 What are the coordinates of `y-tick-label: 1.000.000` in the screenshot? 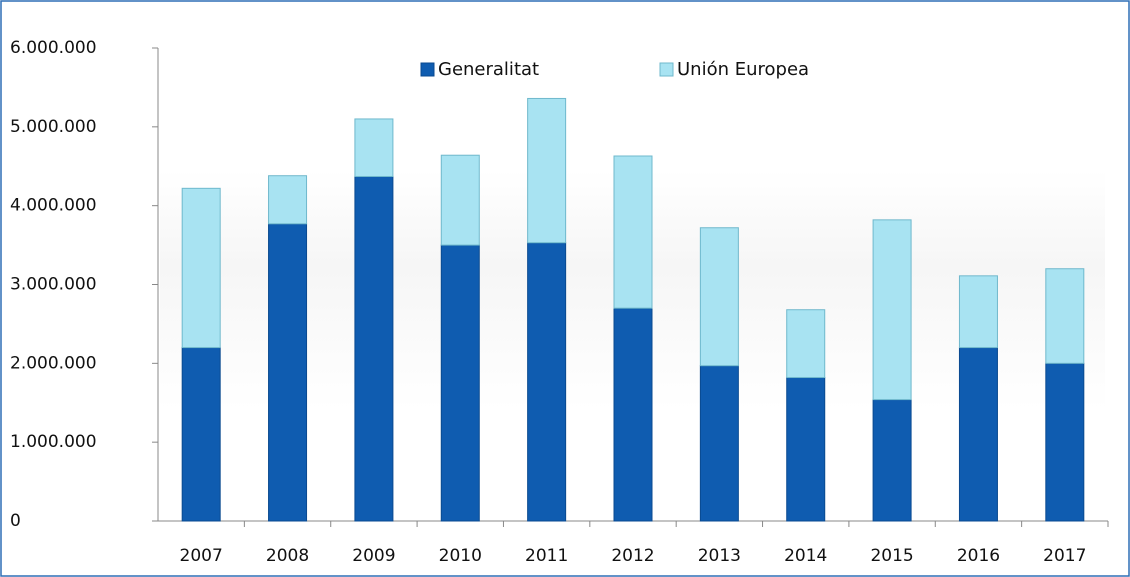 It's located at (53, 442).